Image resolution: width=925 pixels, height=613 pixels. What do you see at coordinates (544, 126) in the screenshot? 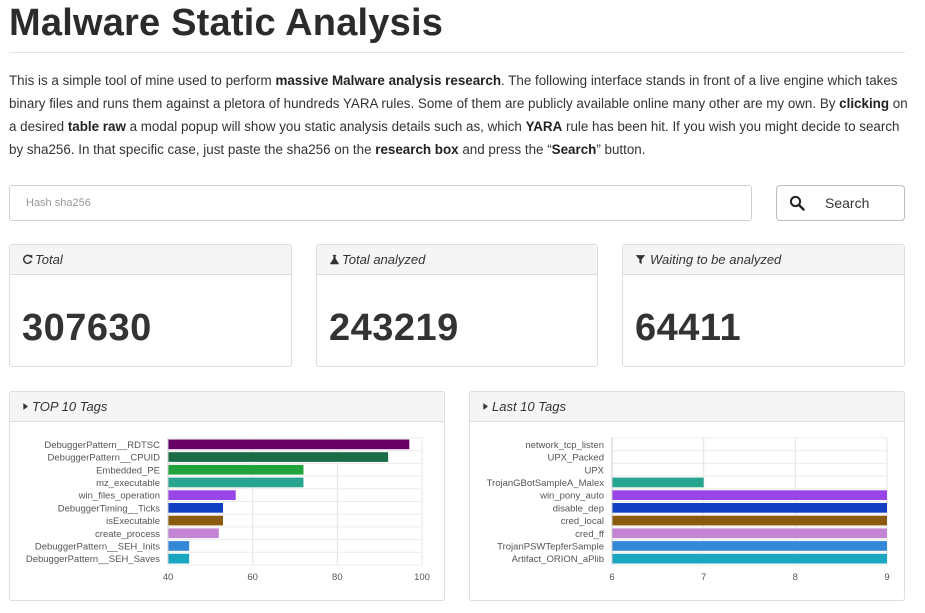
I see `intro-bold-yara: YARA` at bounding box center [544, 126].